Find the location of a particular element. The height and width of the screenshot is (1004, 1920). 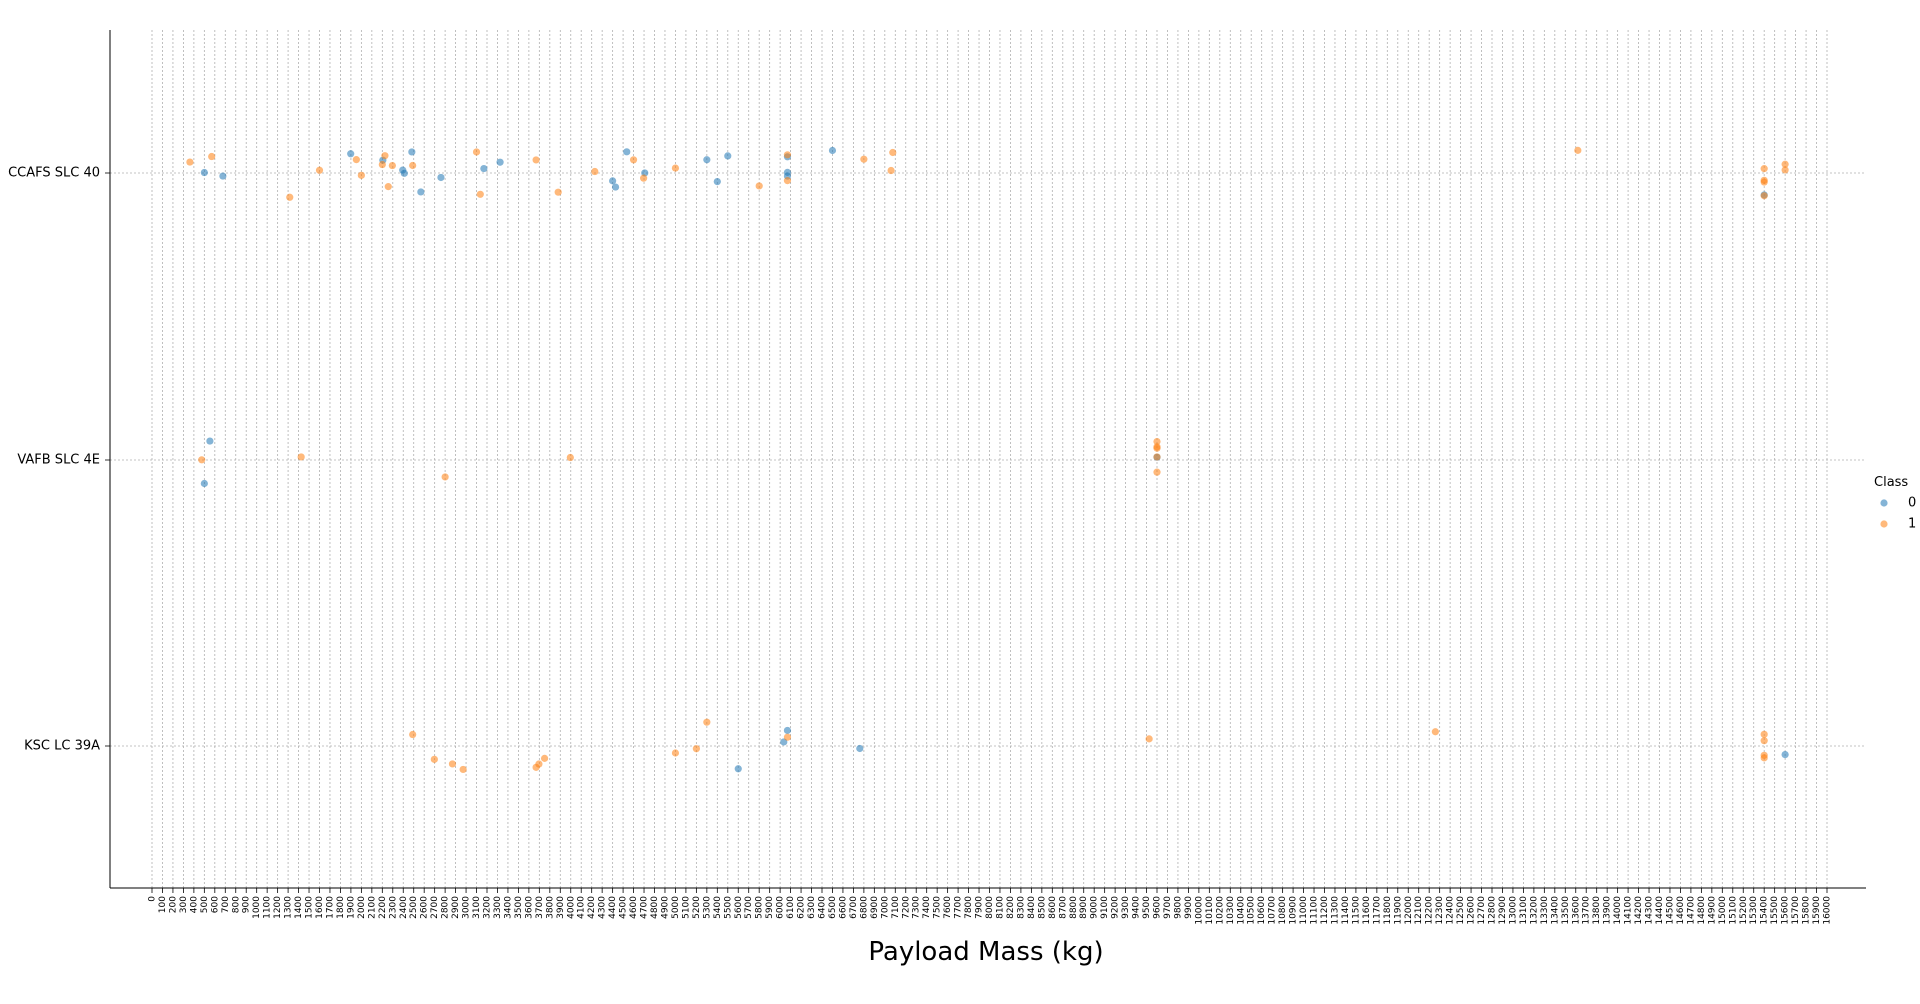

x-tick-label: 13700 is located at coordinates (1587, 910).